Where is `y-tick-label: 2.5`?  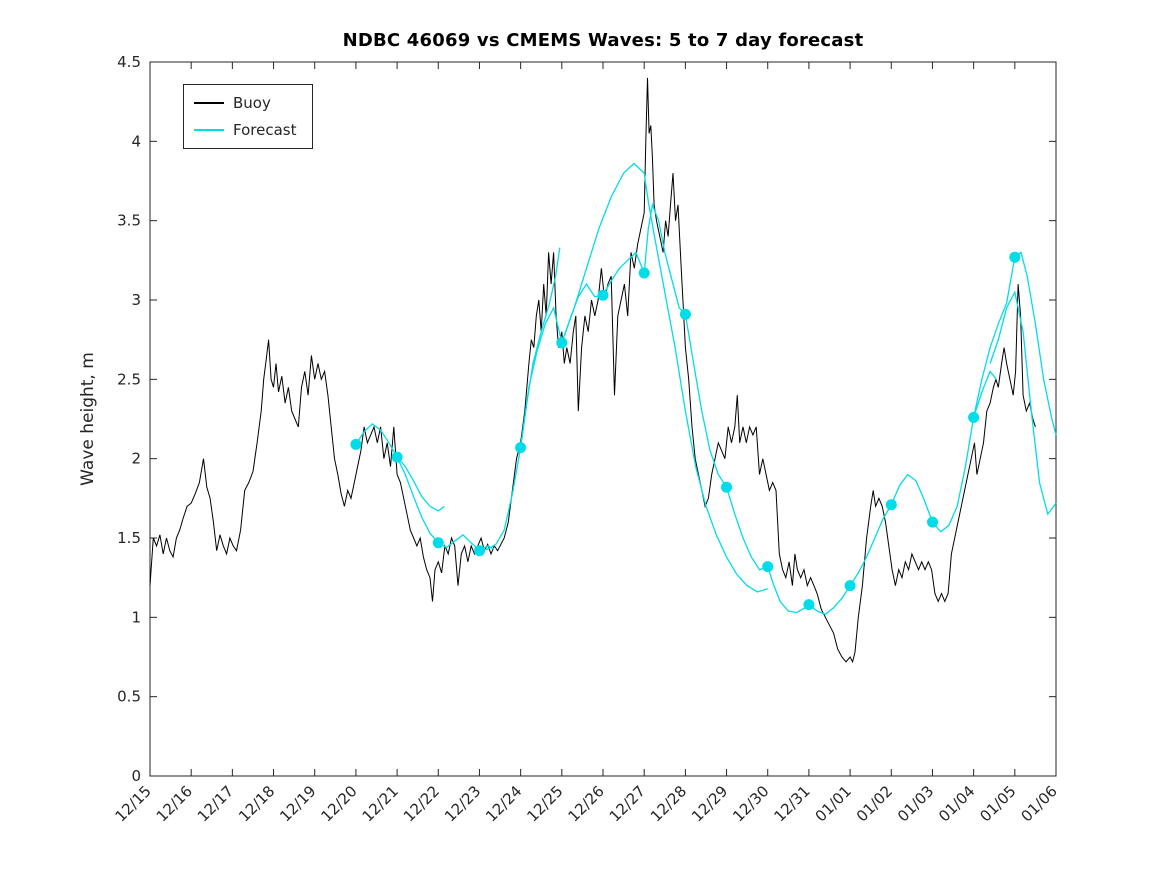 y-tick-label: 2.5 is located at coordinates (129, 379).